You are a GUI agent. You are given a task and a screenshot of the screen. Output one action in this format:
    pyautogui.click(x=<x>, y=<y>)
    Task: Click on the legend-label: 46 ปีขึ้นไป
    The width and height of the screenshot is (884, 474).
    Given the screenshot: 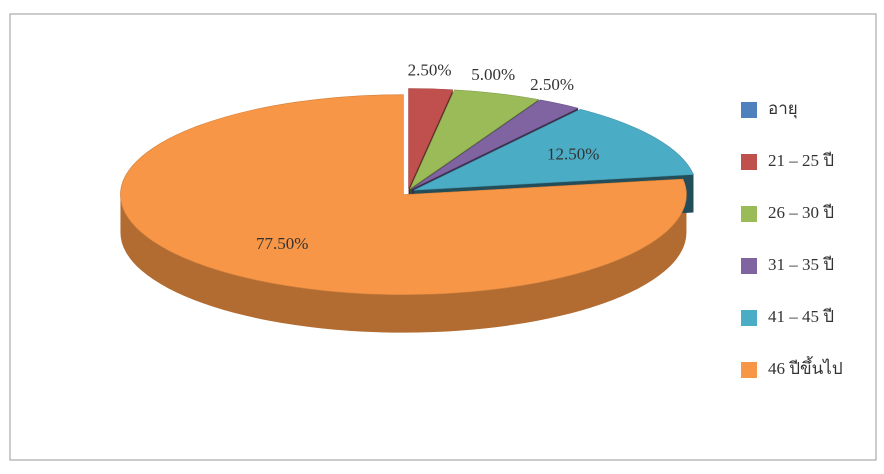 What is the action you would take?
    pyautogui.click(x=805, y=367)
    